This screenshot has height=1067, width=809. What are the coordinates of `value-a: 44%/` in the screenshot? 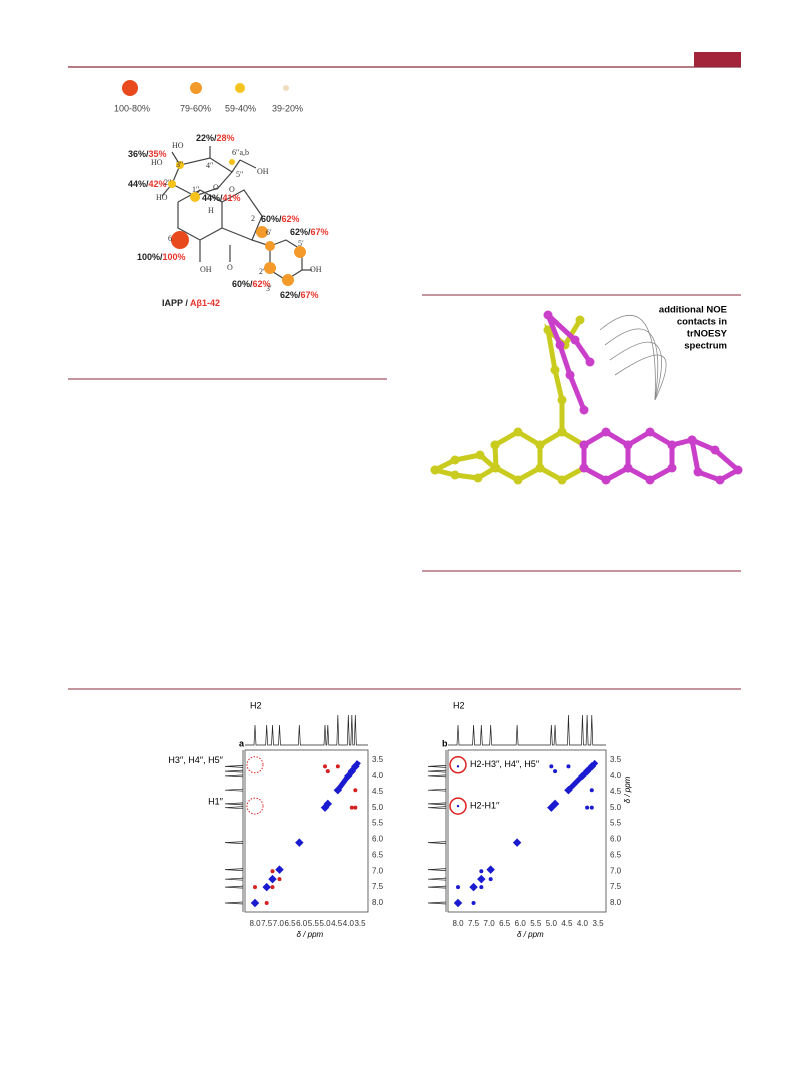 It's located at (138, 184).